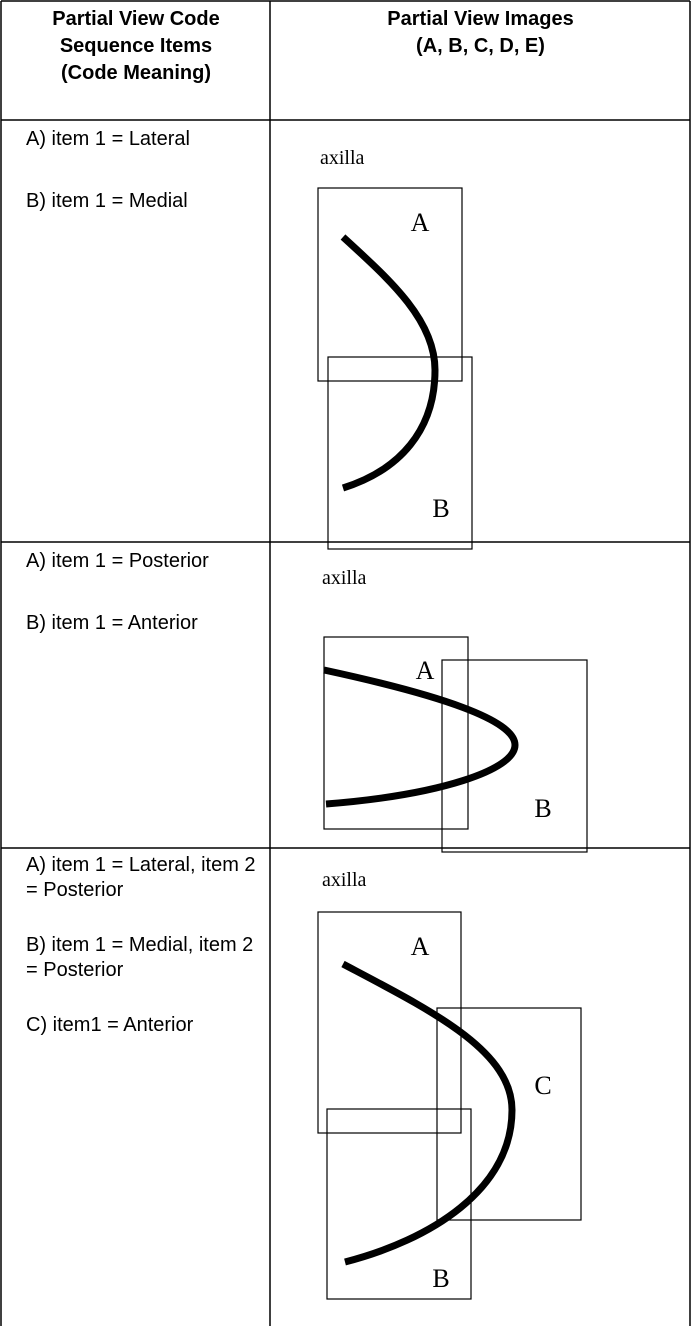 The width and height of the screenshot is (691, 1326). What do you see at coordinates (480, 33) in the screenshot?
I see `header-cell: Partial View Images (A, B, C, D, E)` at bounding box center [480, 33].